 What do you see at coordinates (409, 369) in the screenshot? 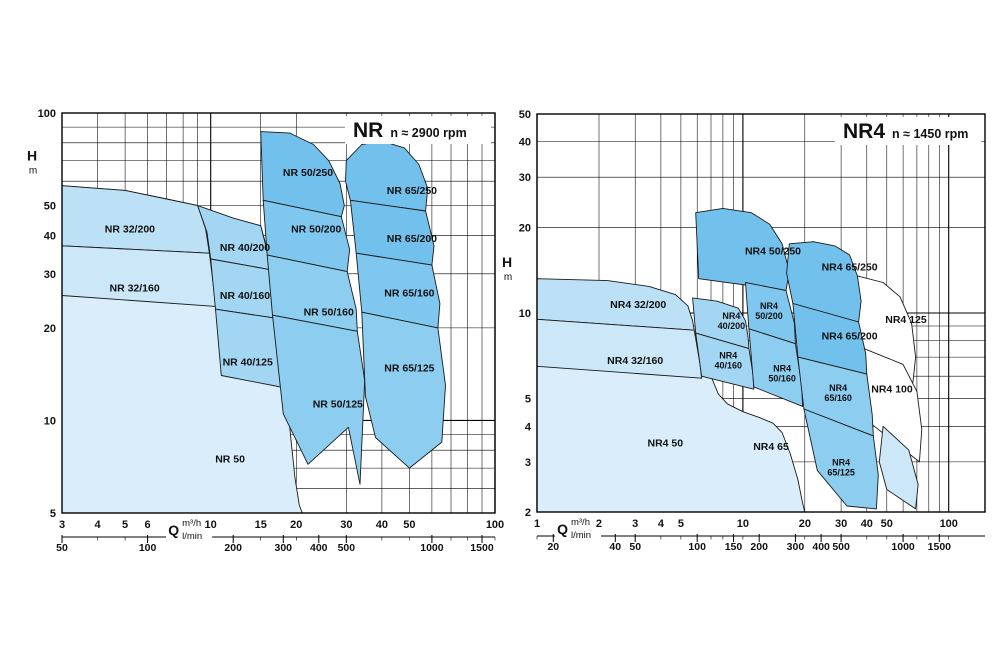
I see `pump-label-nr-65-125: NR 65/125` at bounding box center [409, 369].